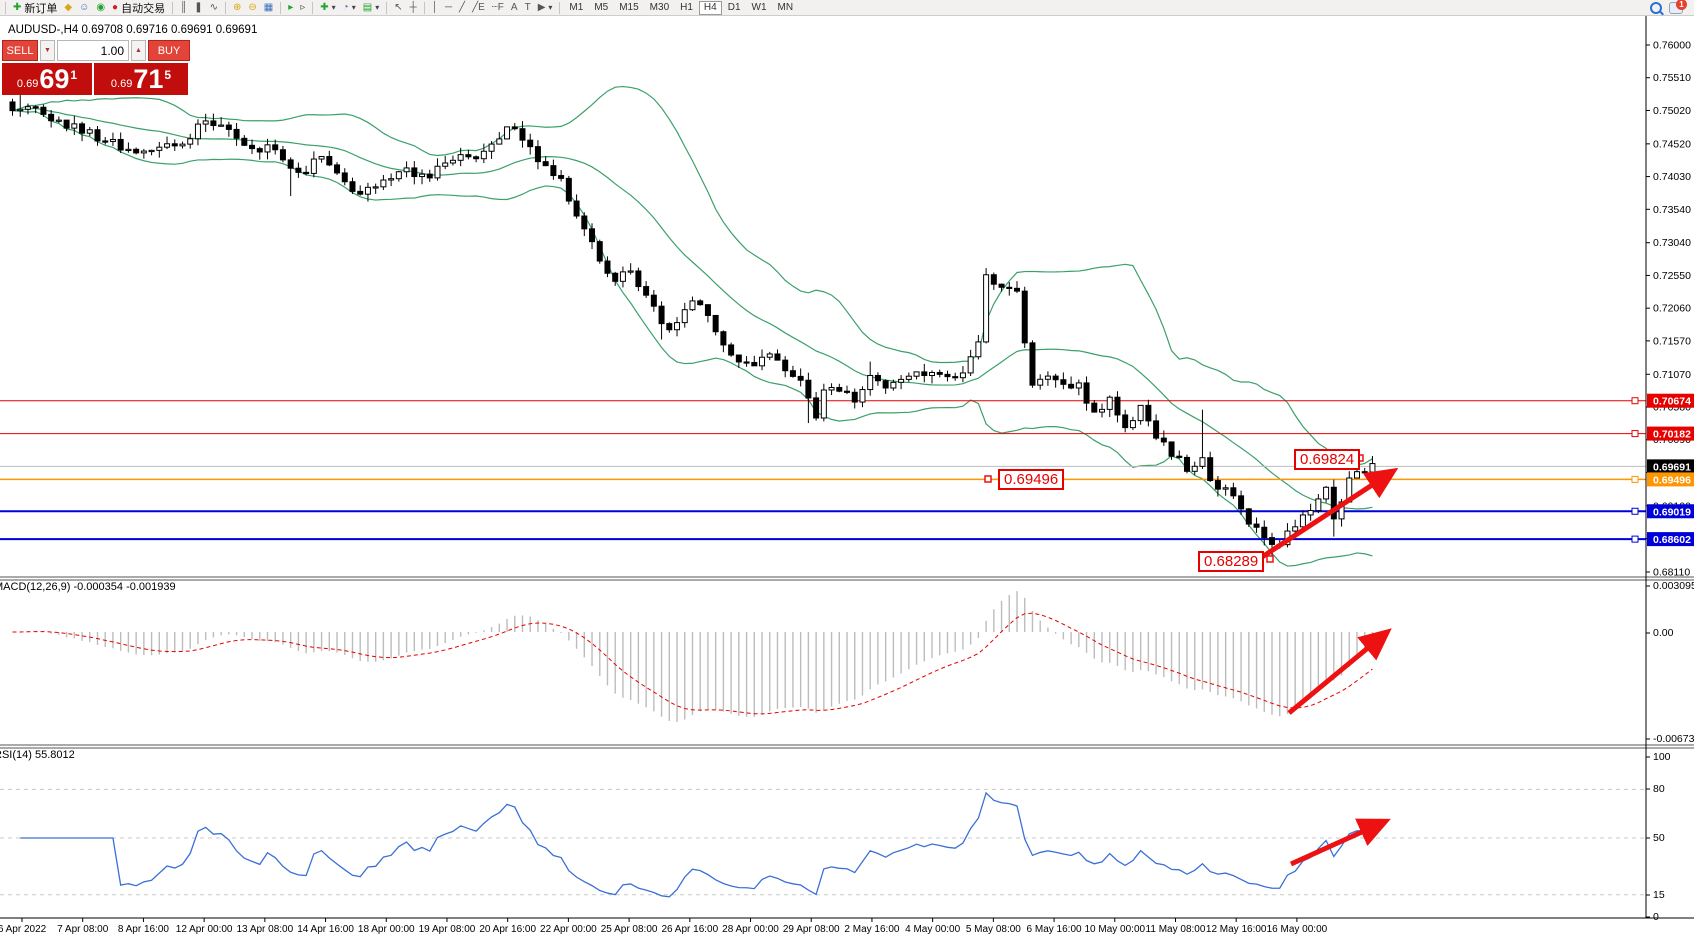 This screenshot has width=1694, height=937. Describe the element at coordinates (93, 50) in the screenshot. I see `volume-input` at that location.